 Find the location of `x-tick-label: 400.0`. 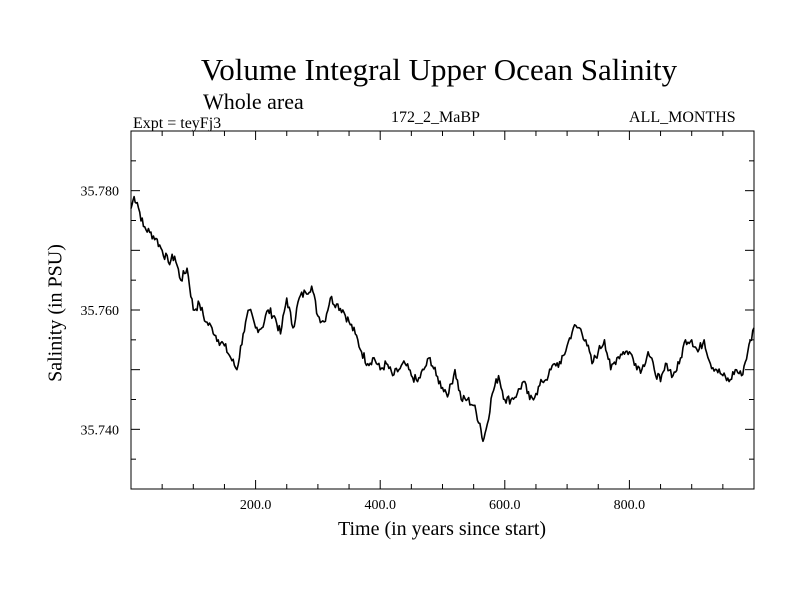

x-tick-label: 400.0 is located at coordinates (380, 505).